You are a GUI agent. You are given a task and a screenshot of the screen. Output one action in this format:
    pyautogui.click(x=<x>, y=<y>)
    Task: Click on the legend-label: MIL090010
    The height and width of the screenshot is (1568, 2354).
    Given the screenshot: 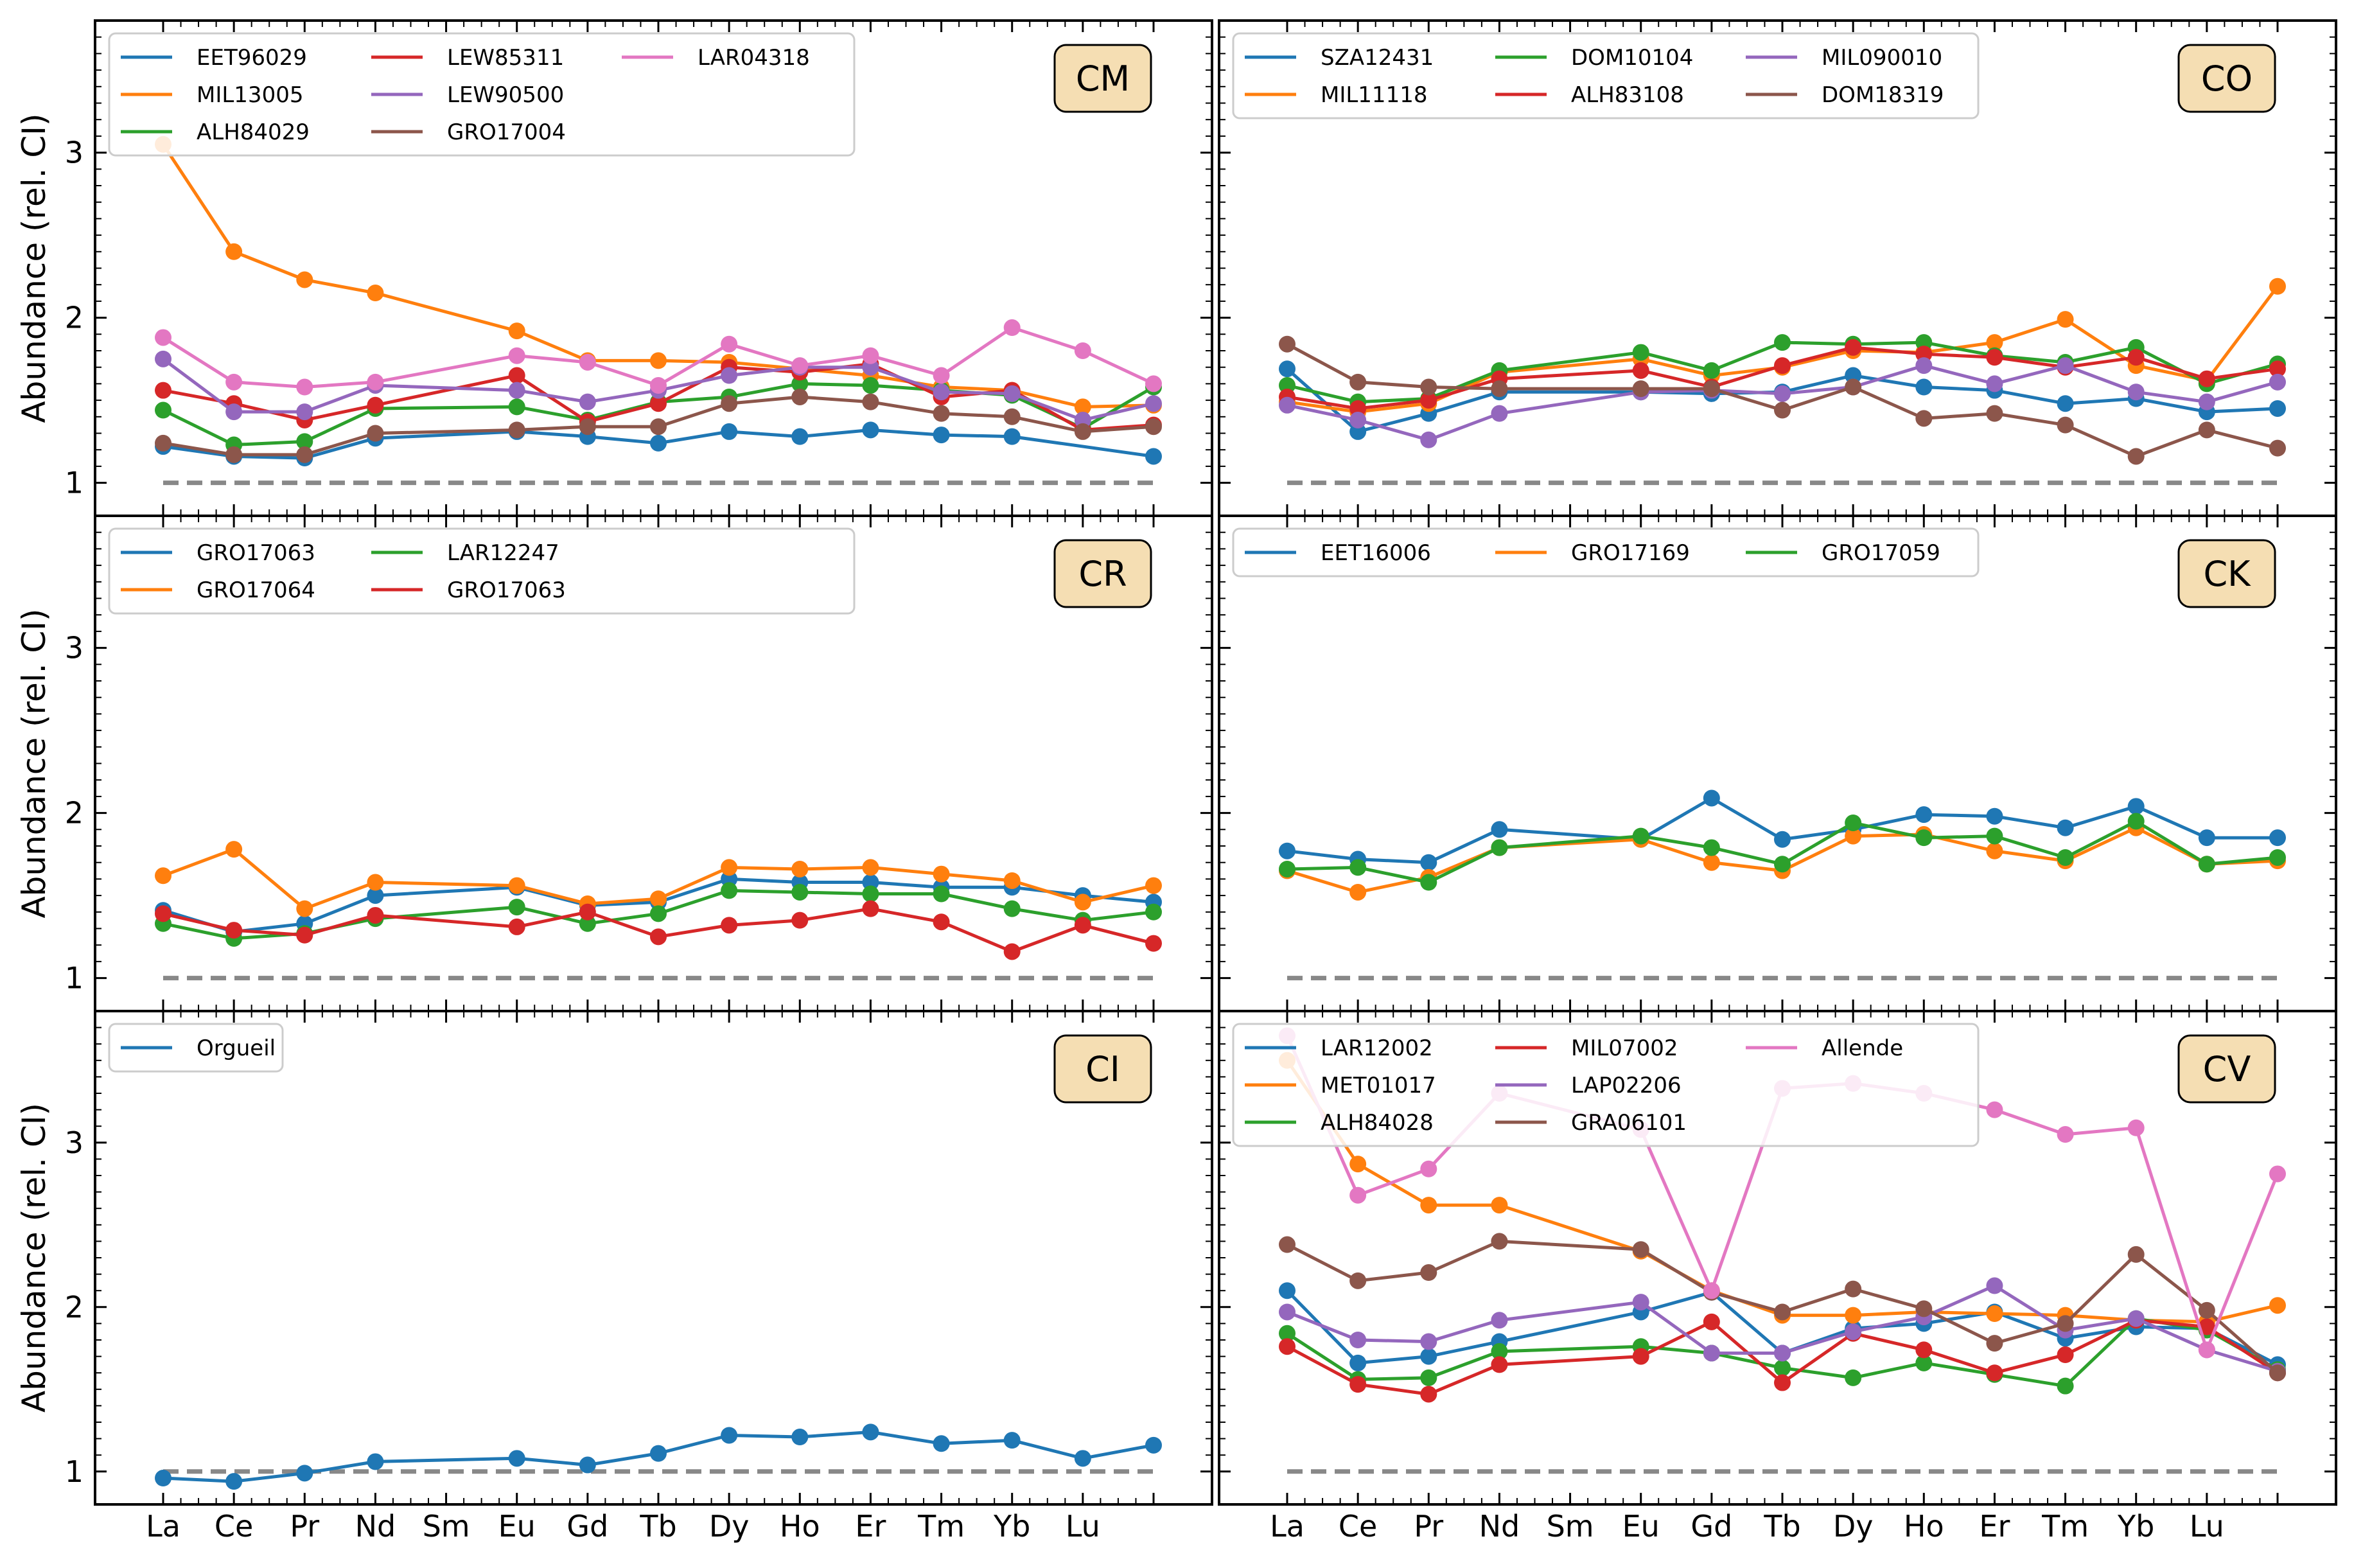 What is the action you would take?
    pyautogui.click(x=1882, y=58)
    